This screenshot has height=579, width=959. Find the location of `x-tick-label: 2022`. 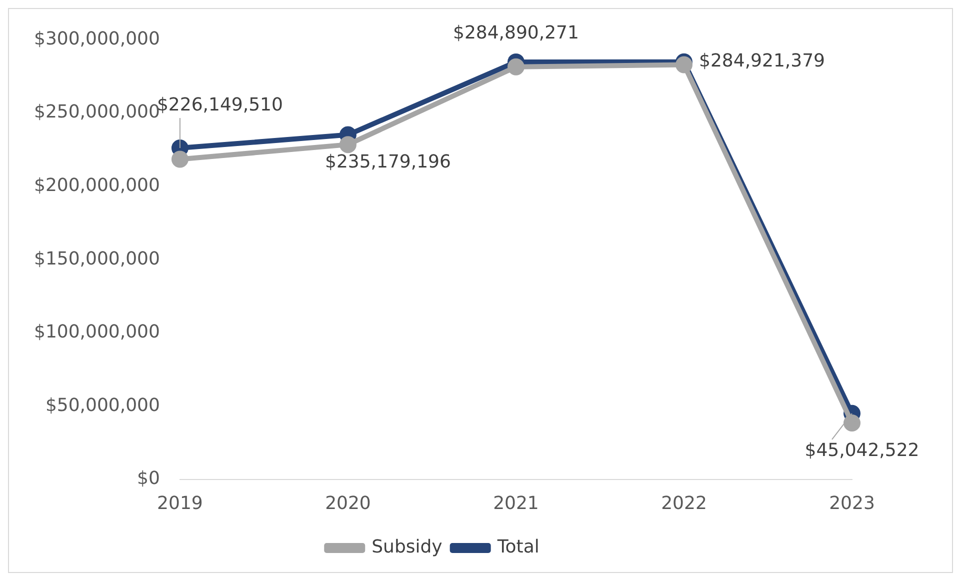

x-tick-label: 2022 is located at coordinates (684, 503).